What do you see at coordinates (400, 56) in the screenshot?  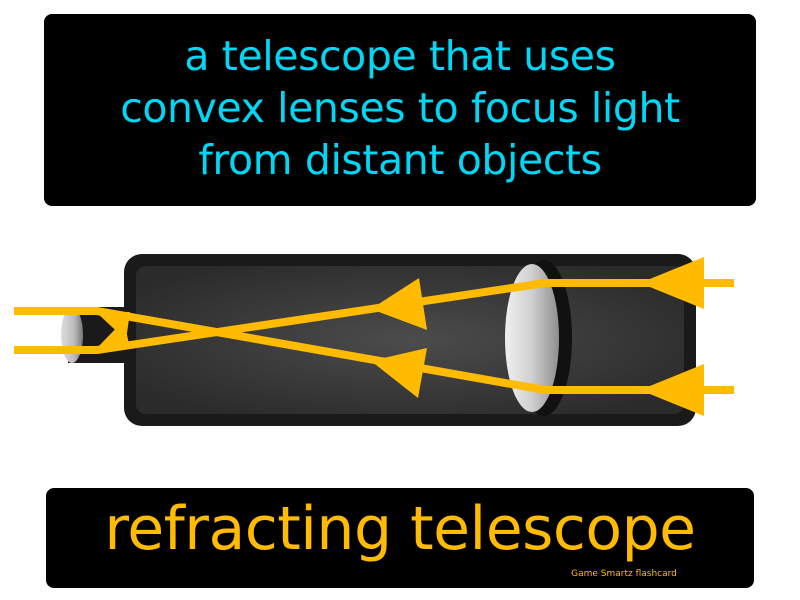 I see `definition-line-1: a telescope that uses` at bounding box center [400, 56].